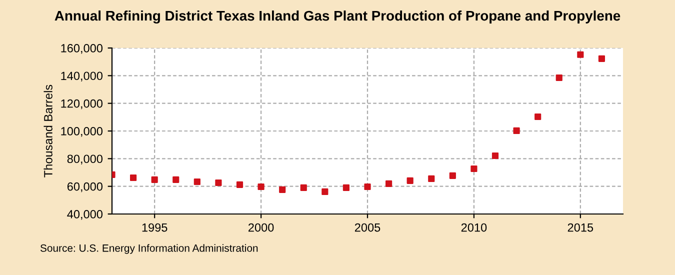  Describe the element at coordinates (261, 227) in the screenshot. I see `x-tick-label: 2000` at that location.